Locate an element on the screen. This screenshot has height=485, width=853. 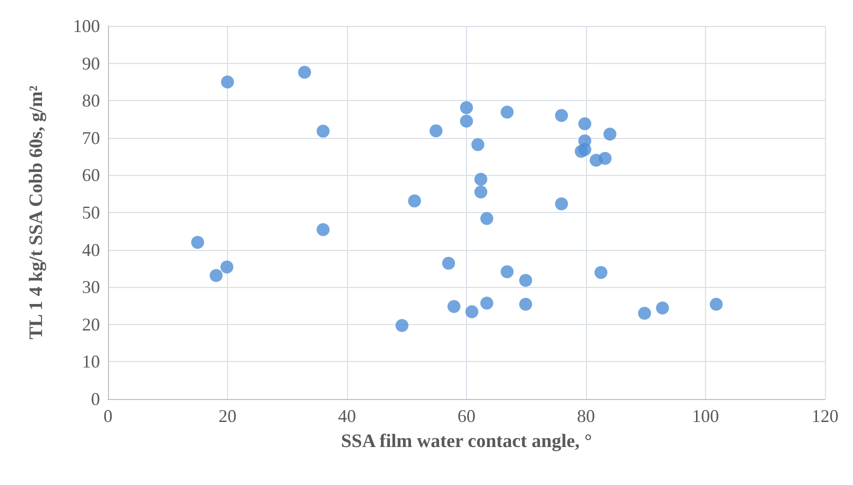
y-tick-label: 90 is located at coordinates (91, 63).